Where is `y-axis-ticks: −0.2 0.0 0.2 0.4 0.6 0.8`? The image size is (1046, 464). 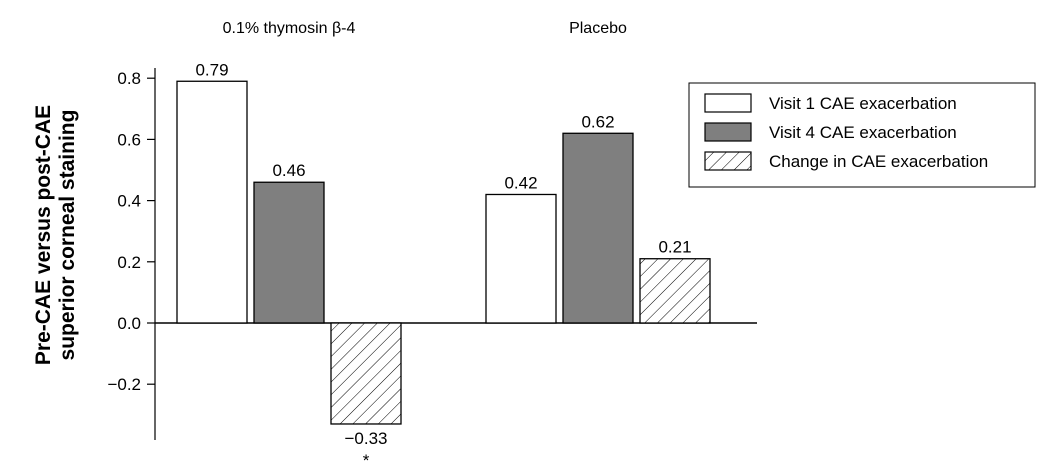 y-axis-ticks: −0.2 0.0 0.2 0.4 0.6 0.8 is located at coordinates (131, 231).